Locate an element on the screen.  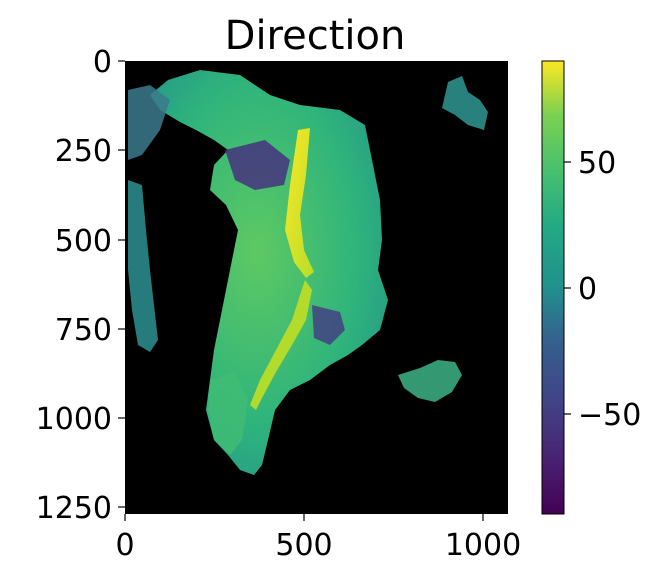
y-axis is located at coordinates (121, 284).